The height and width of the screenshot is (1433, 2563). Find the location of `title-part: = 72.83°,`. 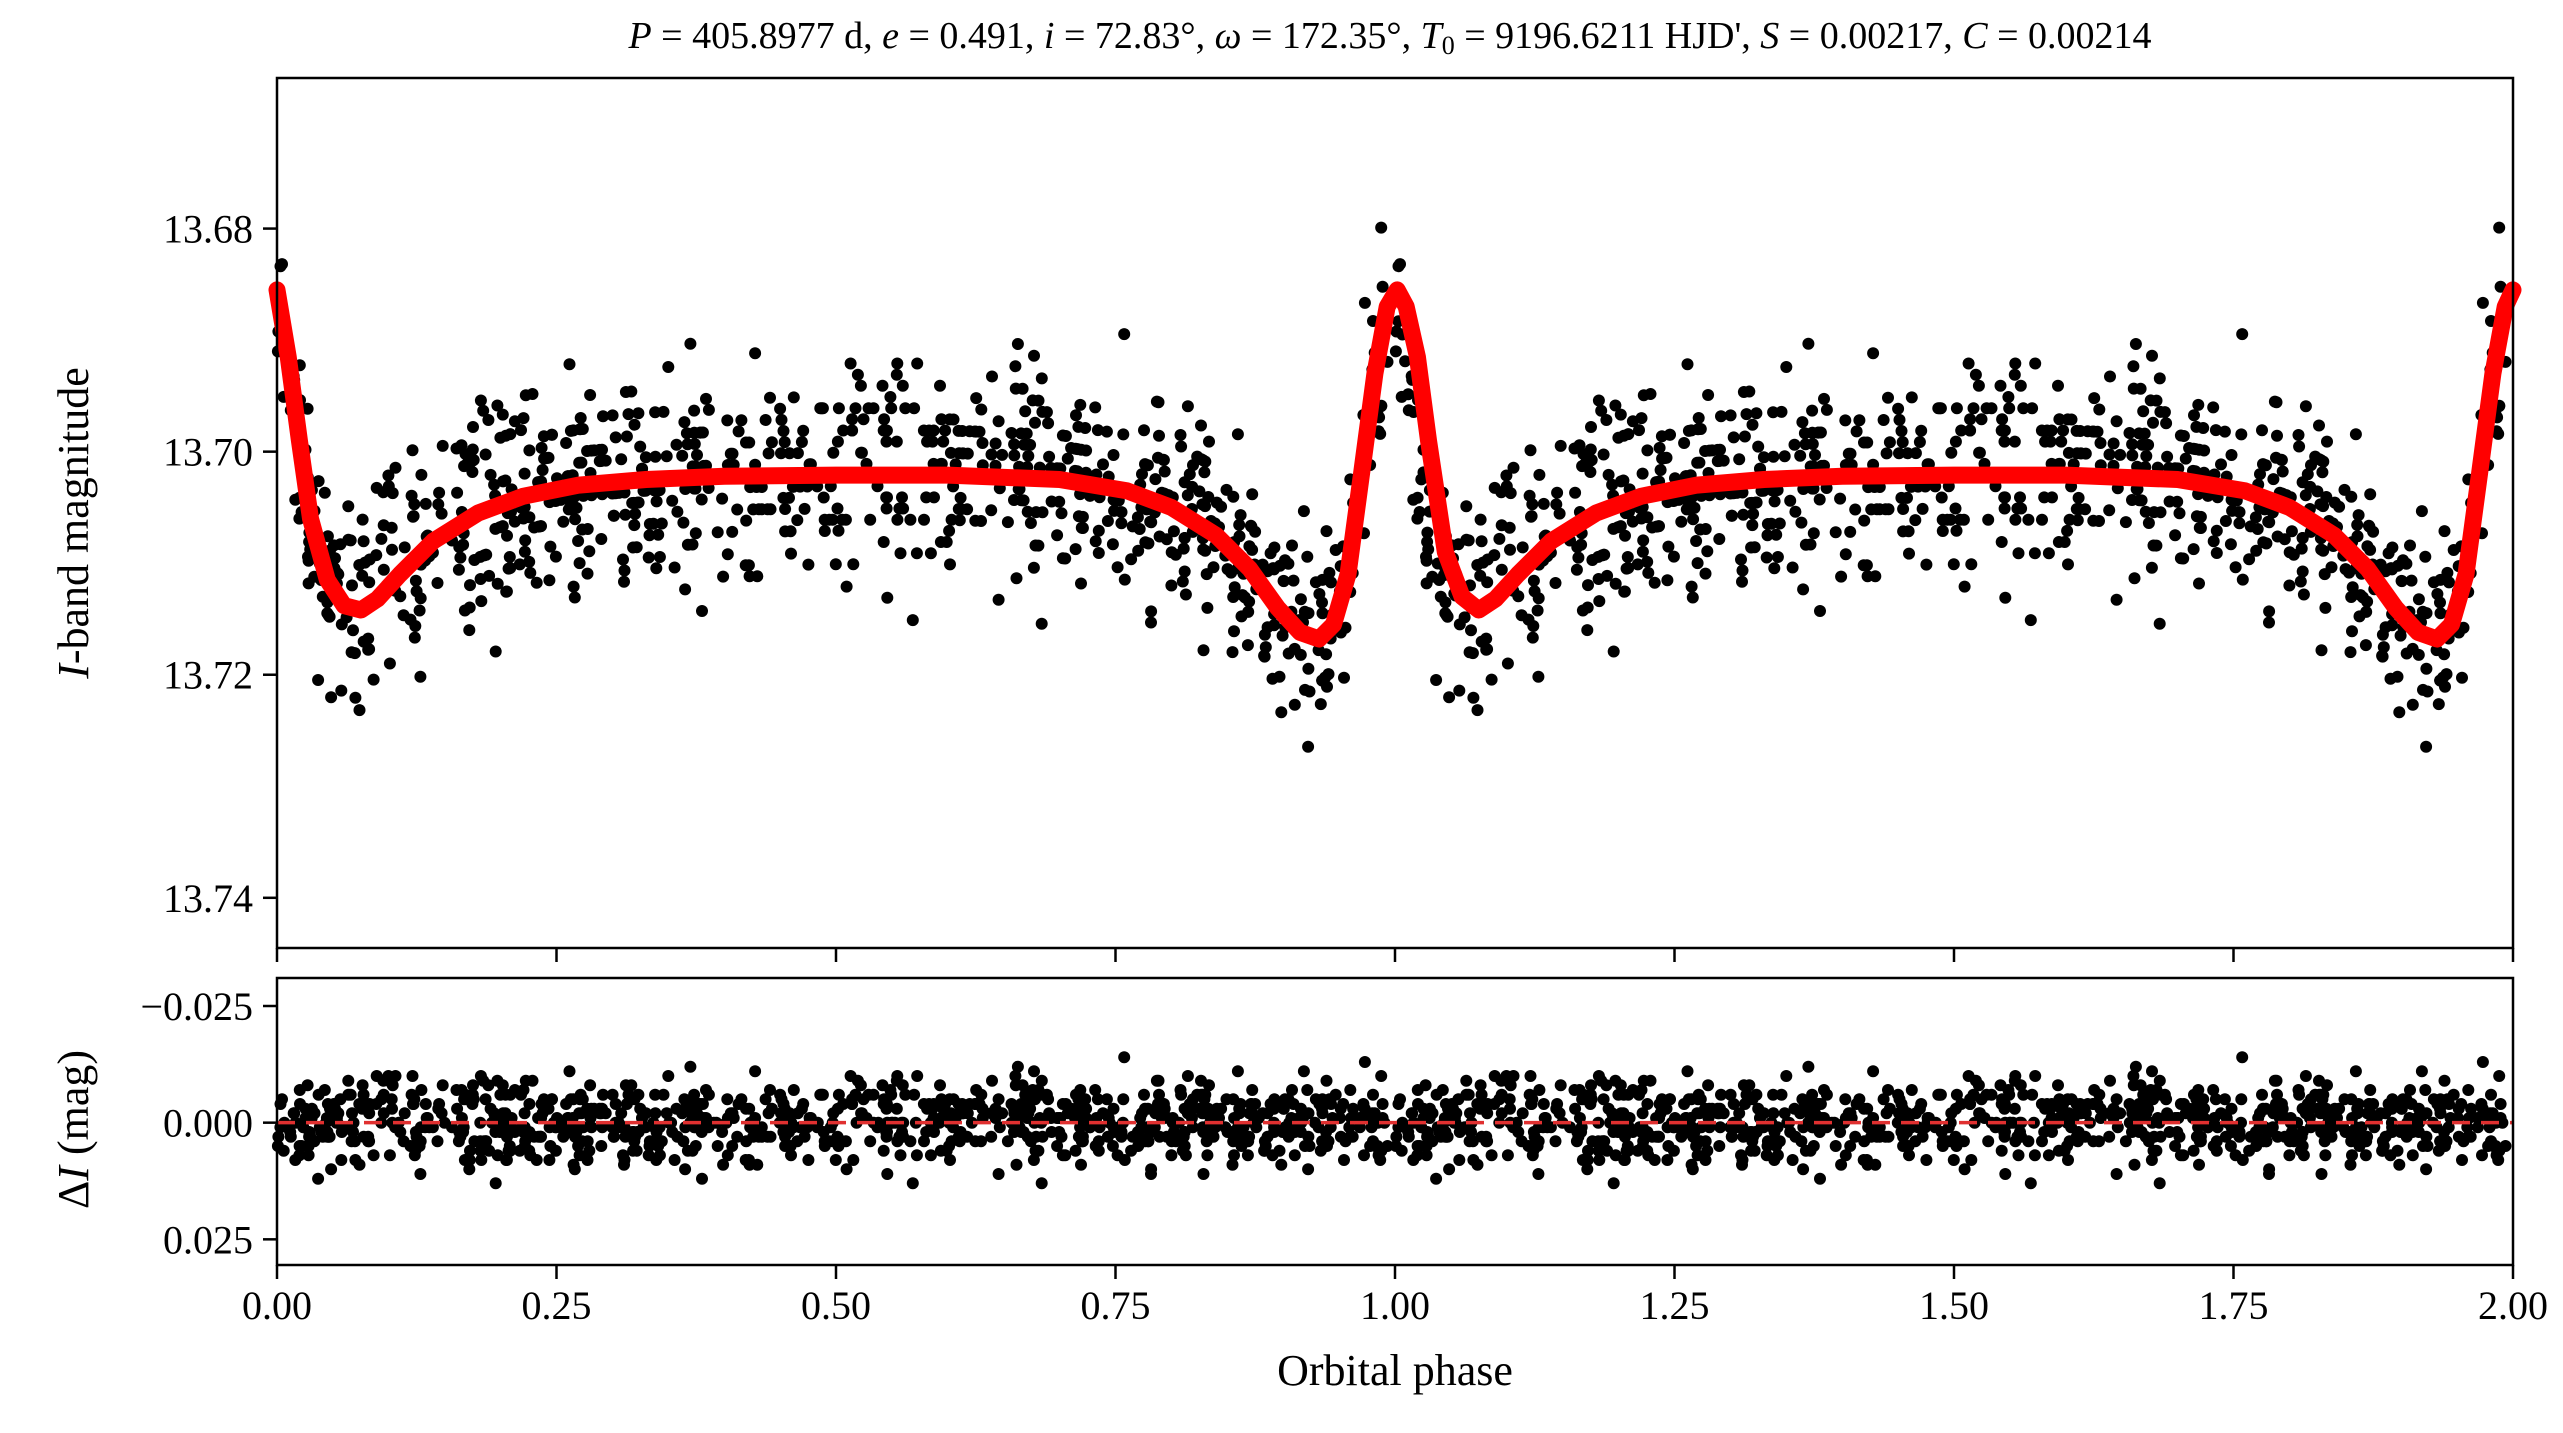

title-part: = 72.83°, is located at coordinates (1134, 36).